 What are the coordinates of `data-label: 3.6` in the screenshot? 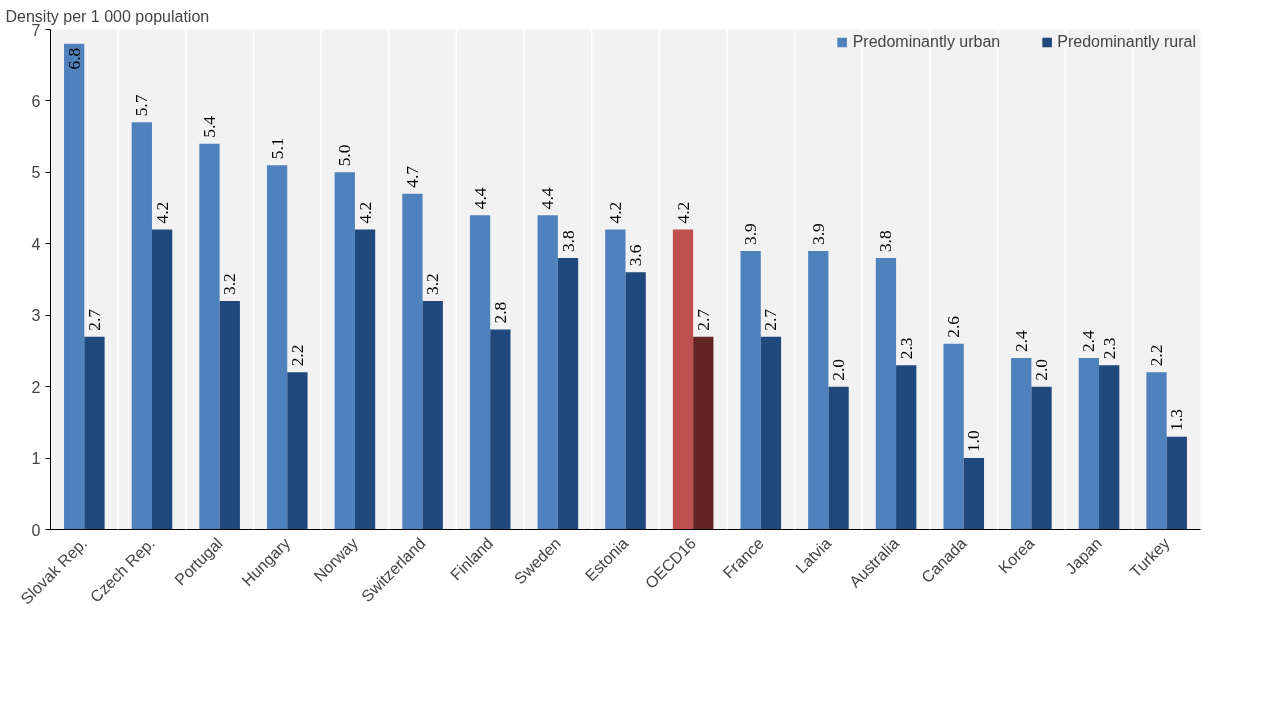 It's located at (636, 255).